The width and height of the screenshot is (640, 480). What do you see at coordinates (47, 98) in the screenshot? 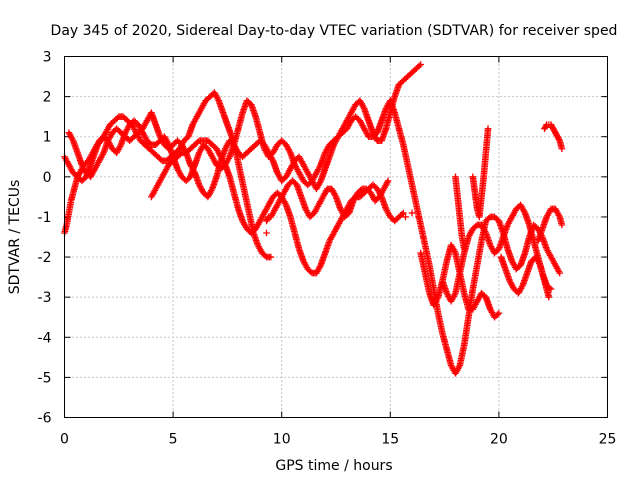
I see `y-tick-label: 2` at bounding box center [47, 98].